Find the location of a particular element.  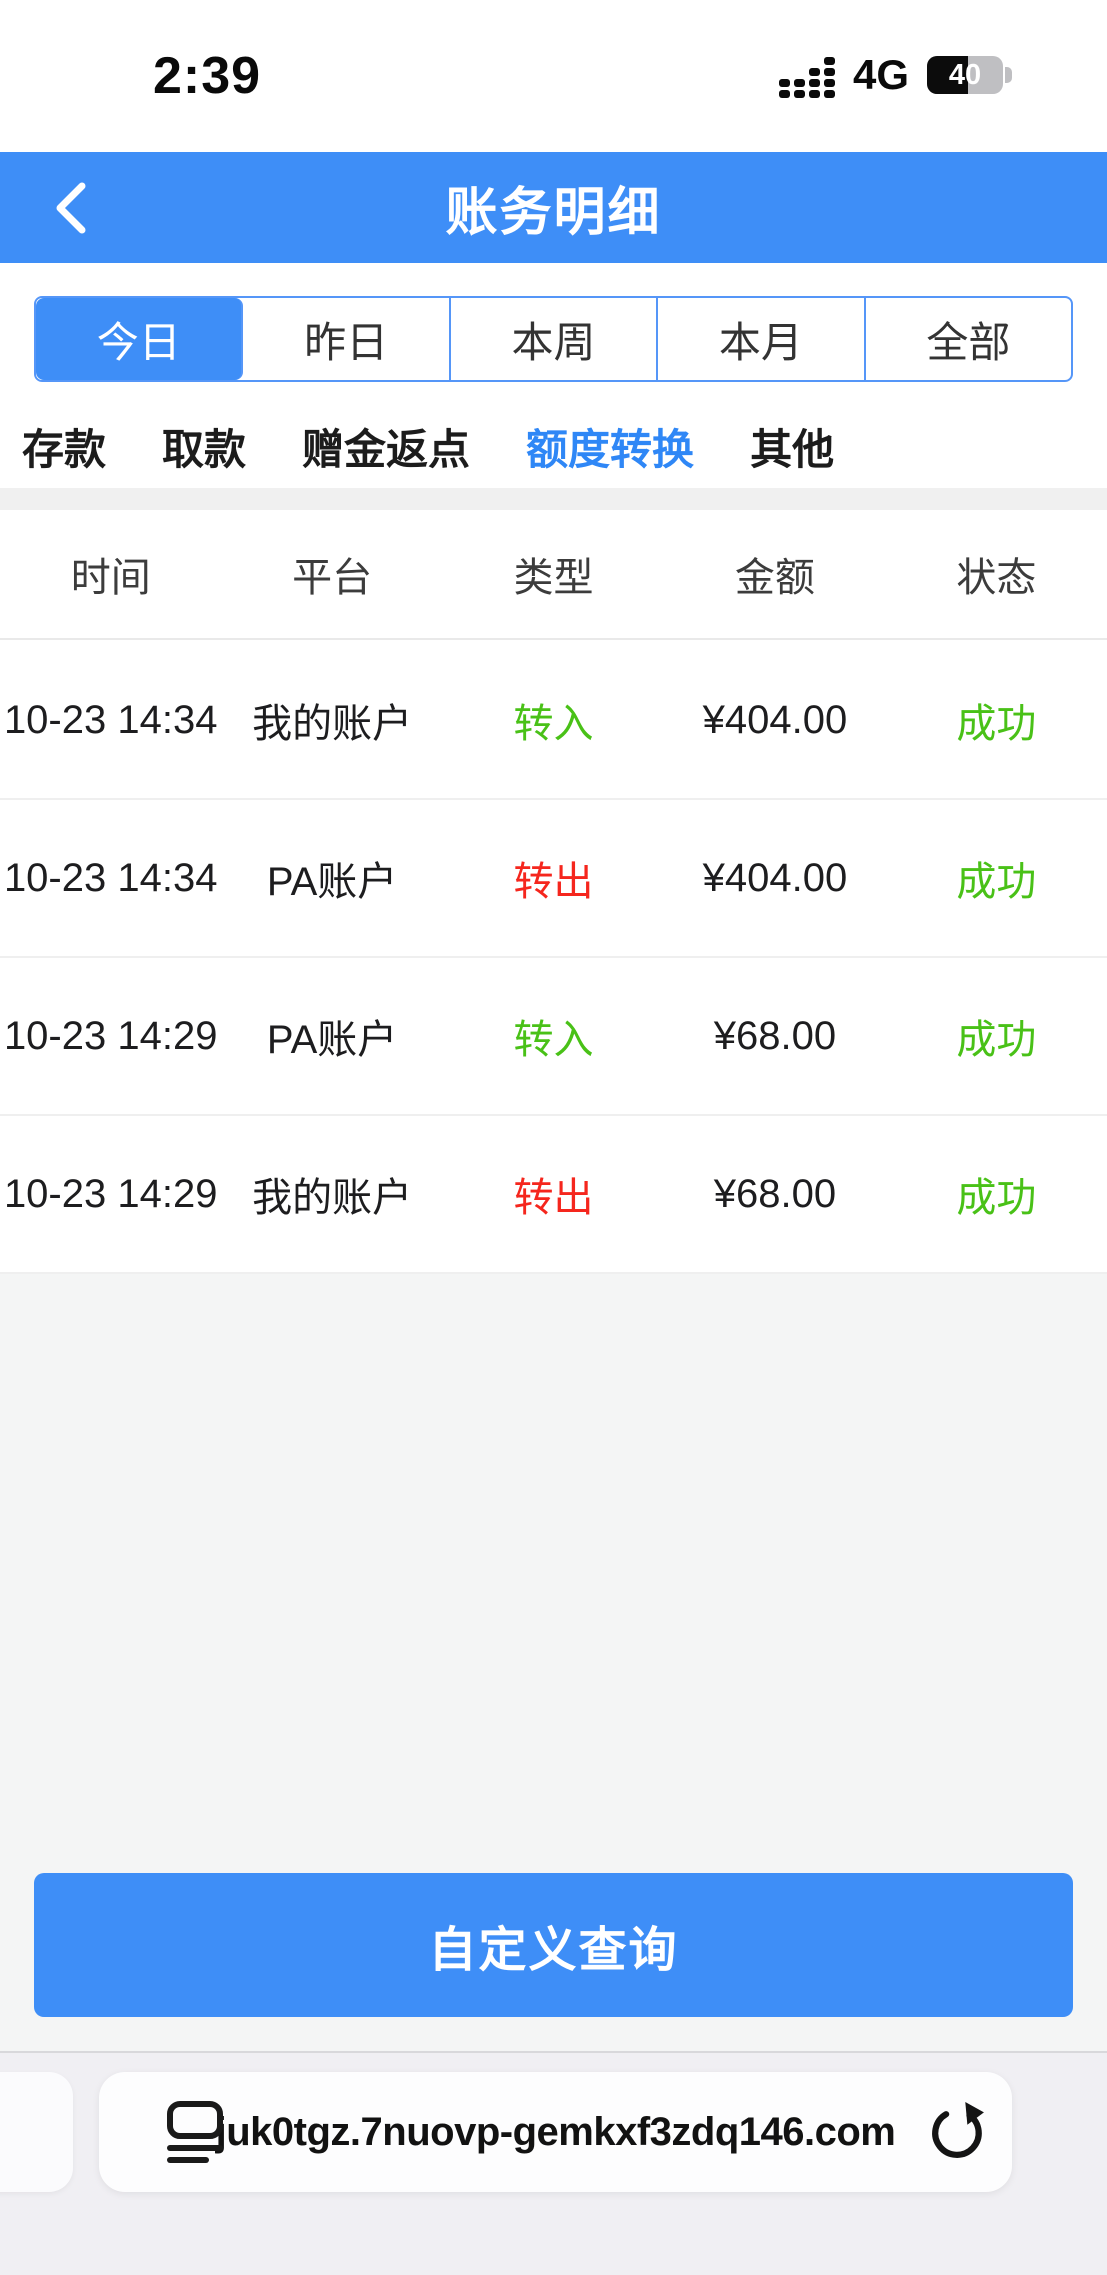

date-tab: 今日 is located at coordinates (140, 339).